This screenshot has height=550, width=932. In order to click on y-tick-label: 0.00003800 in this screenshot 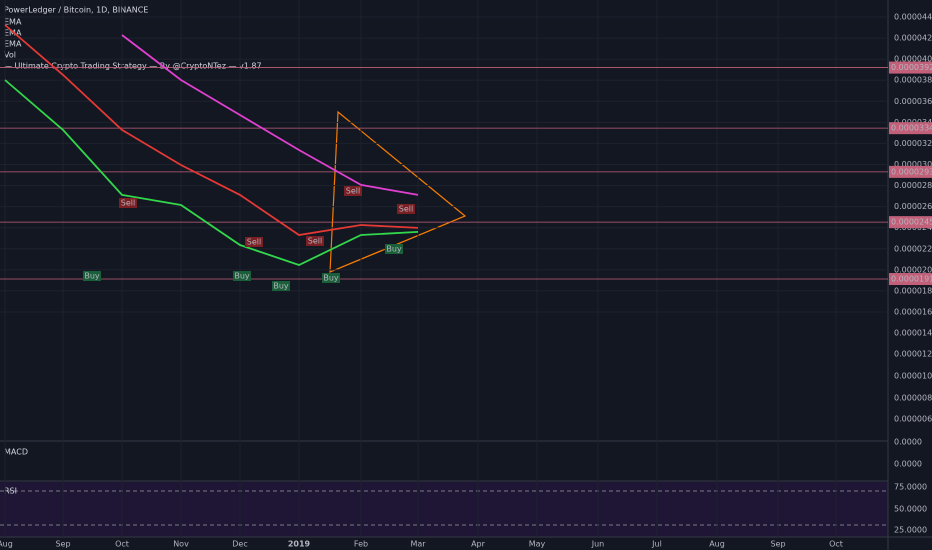, I will do `click(913, 80)`.